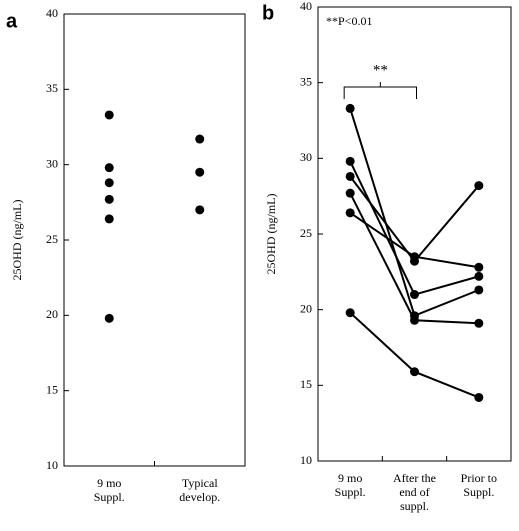 Image resolution: width=519 pixels, height=531 pixels. Describe the element at coordinates (268, 13) in the screenshot. I see `panel-label: b` at that location.